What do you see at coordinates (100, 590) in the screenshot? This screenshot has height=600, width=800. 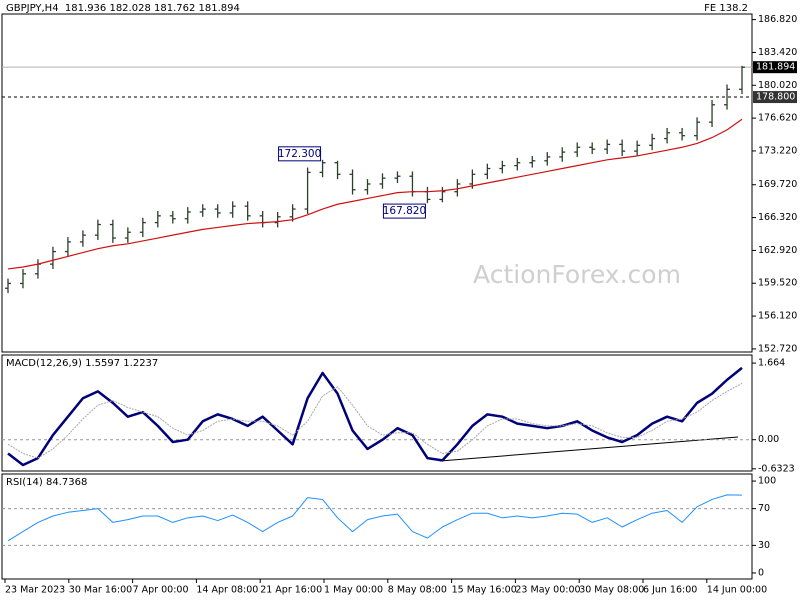 I see `x-tick-label: 30 Mar 16:00` at bounding box center [100, 590].